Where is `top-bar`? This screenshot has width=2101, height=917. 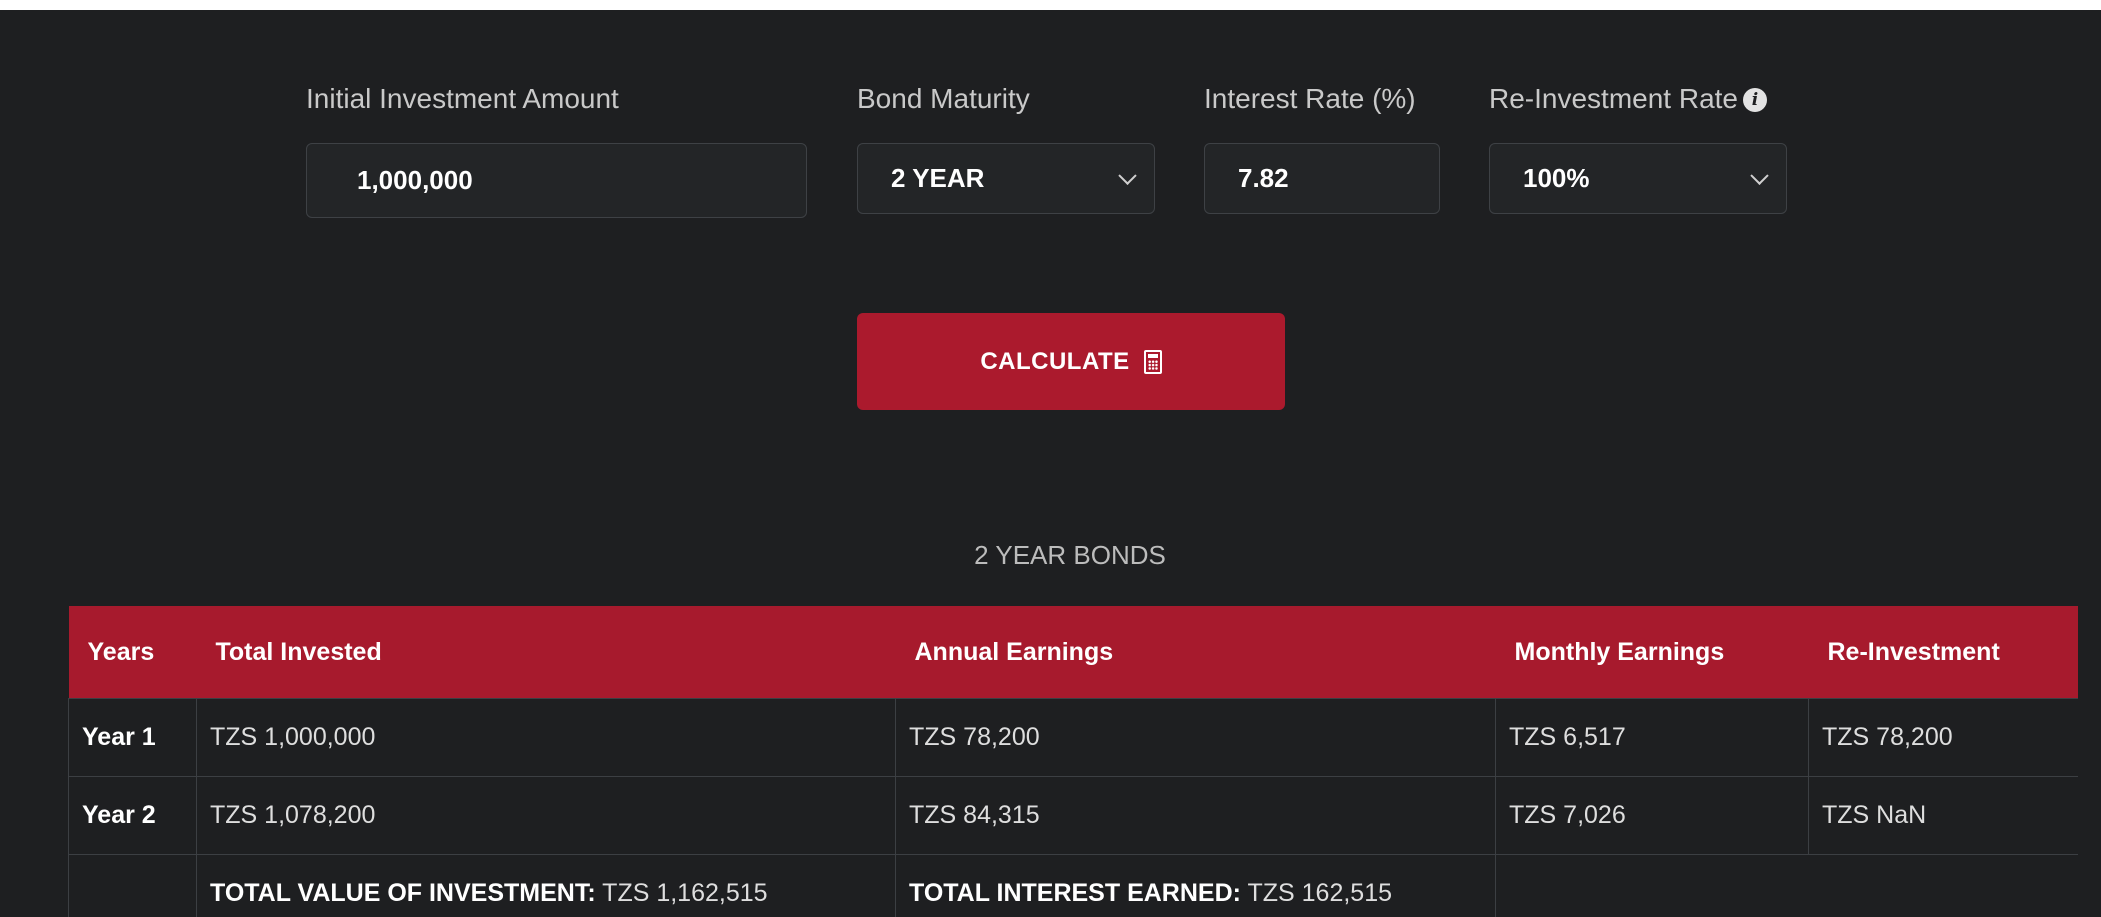
top-bar is located at coordinates (1050, 5).